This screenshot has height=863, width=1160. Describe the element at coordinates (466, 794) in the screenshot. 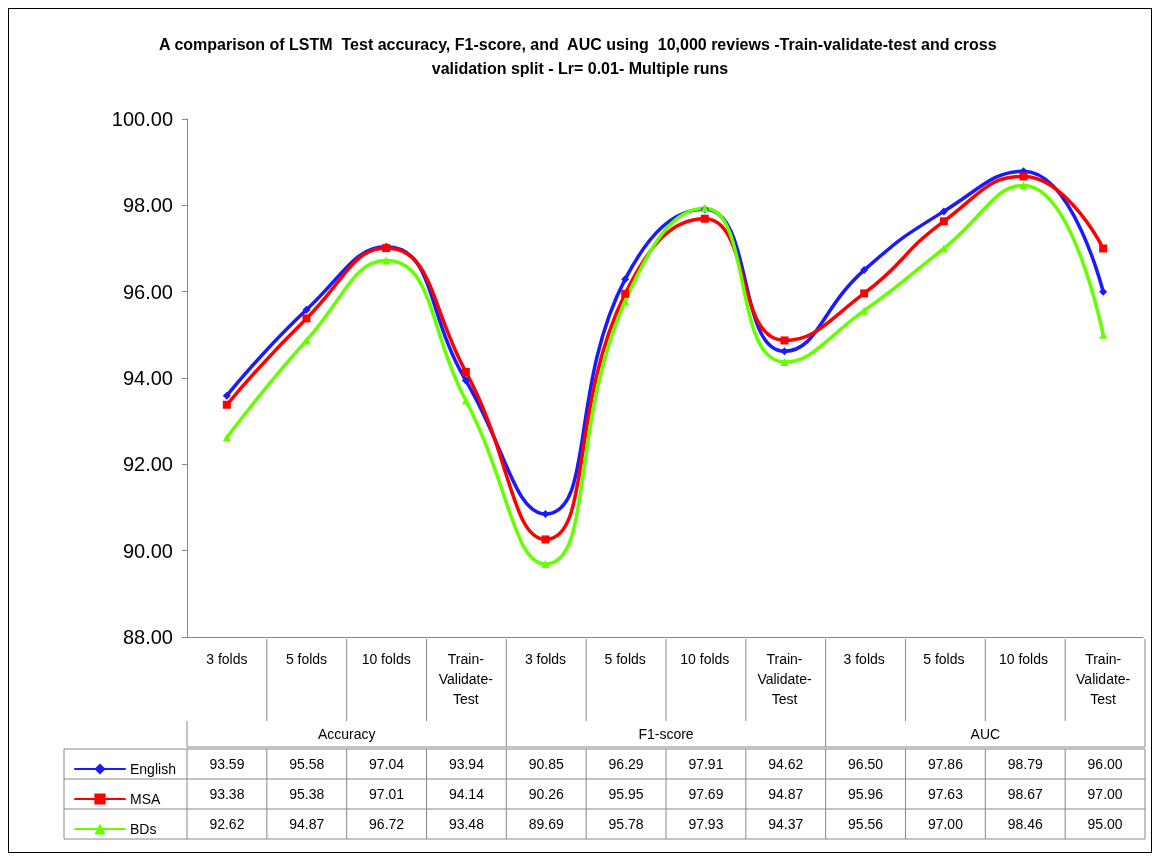

I see `data-label: 94.14` at that location.